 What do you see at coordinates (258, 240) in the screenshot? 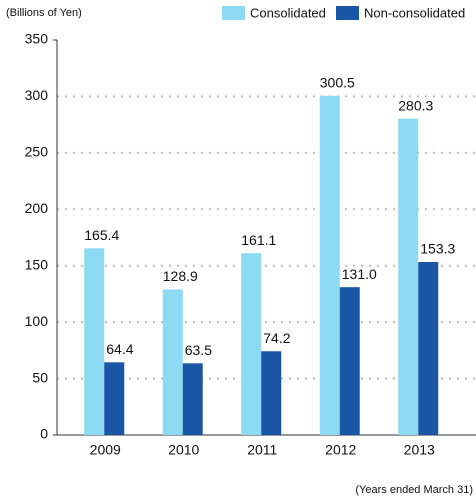
I see `value-label: 161.1` at bounding box center [258, 240].